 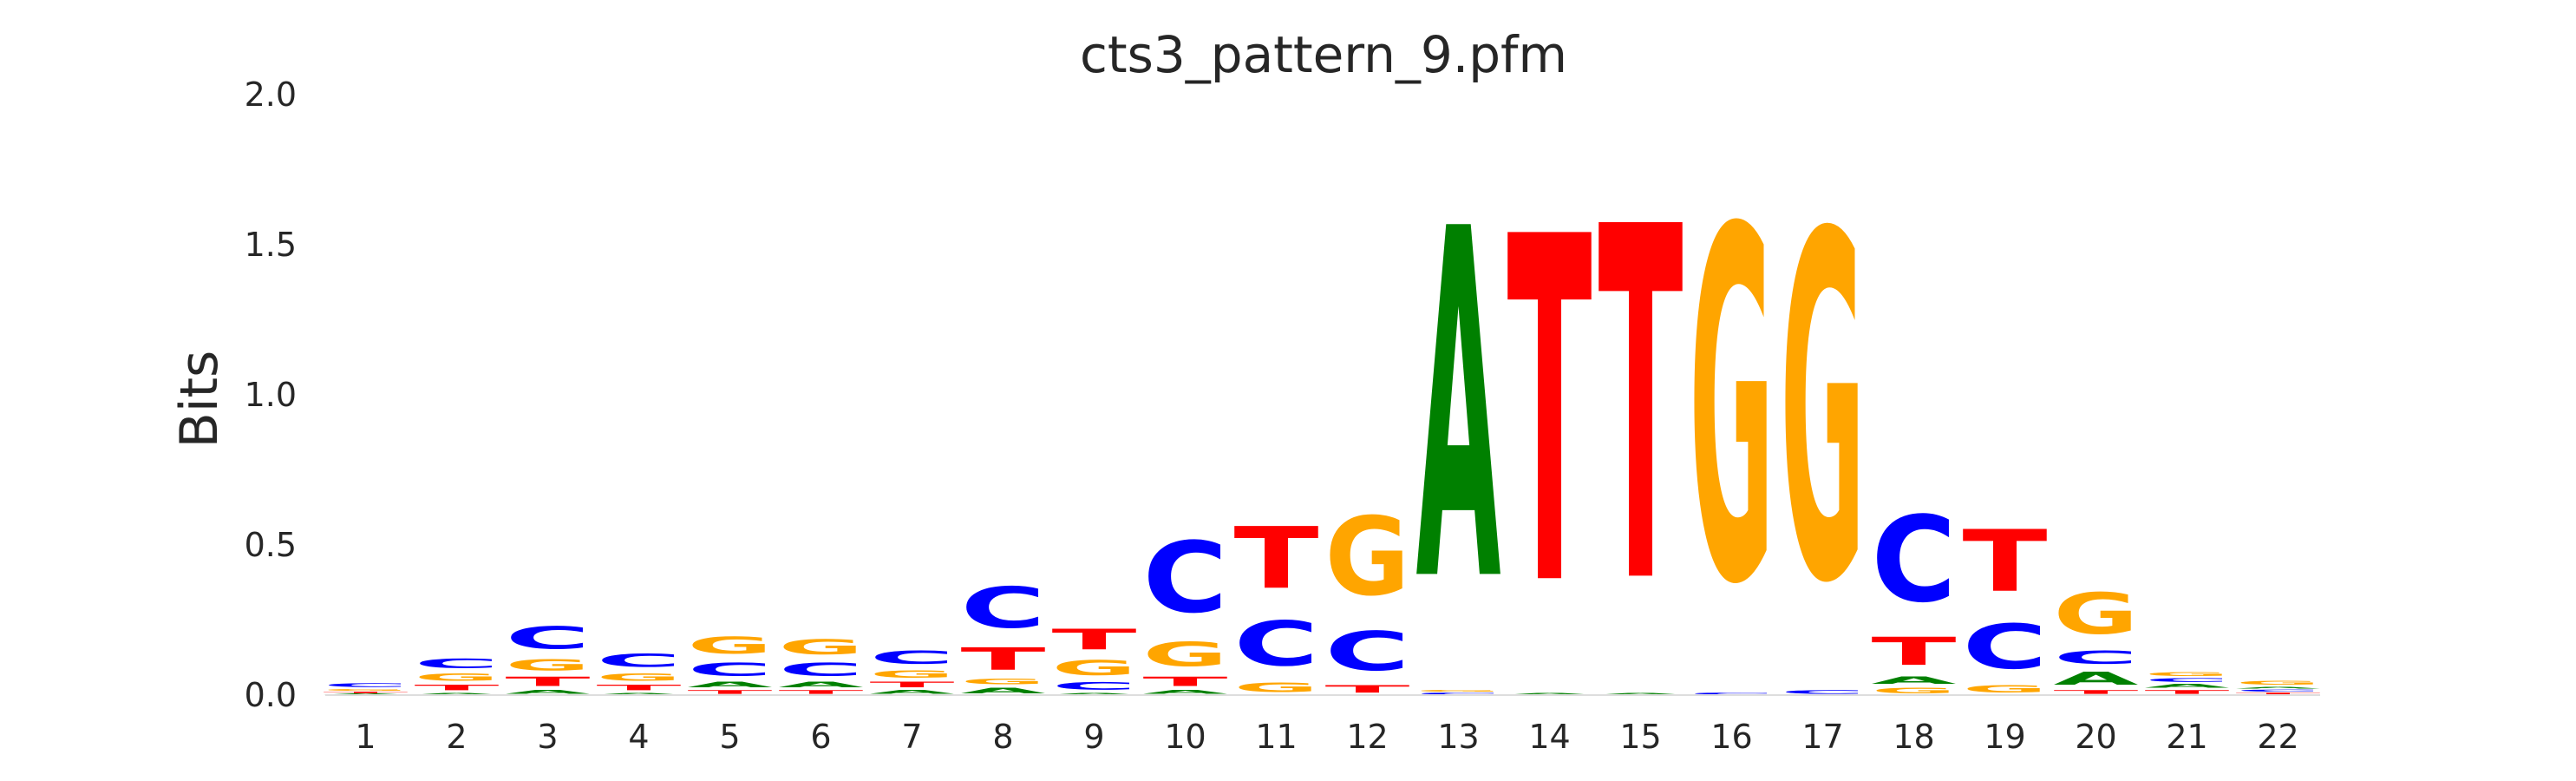 I want to click on x-tick-label: 20, so click(x=2095, y=737).